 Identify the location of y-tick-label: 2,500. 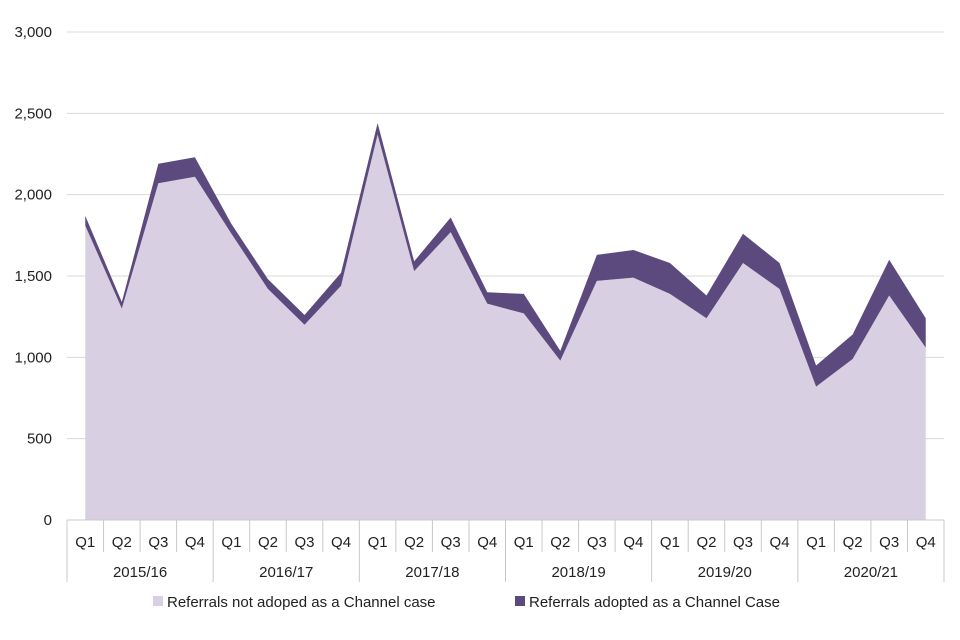
(33, 113).